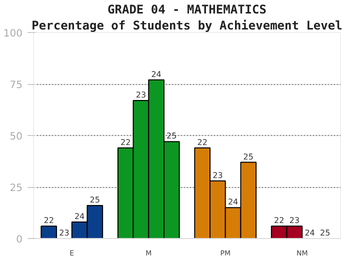  I want to click on series-label: 22, so click(49, 221).